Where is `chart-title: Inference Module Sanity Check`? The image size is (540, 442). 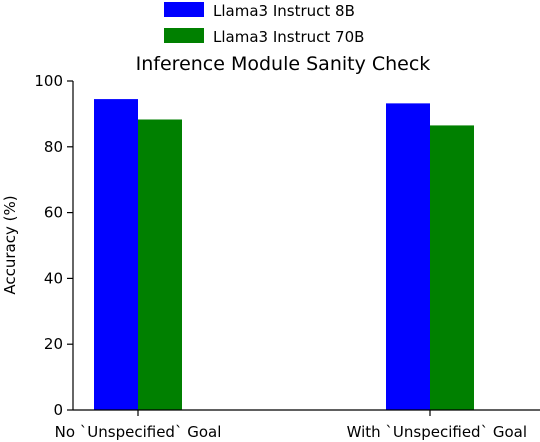
chart-title: Inference Module Sanity Check is located at coordinates (283, 64).